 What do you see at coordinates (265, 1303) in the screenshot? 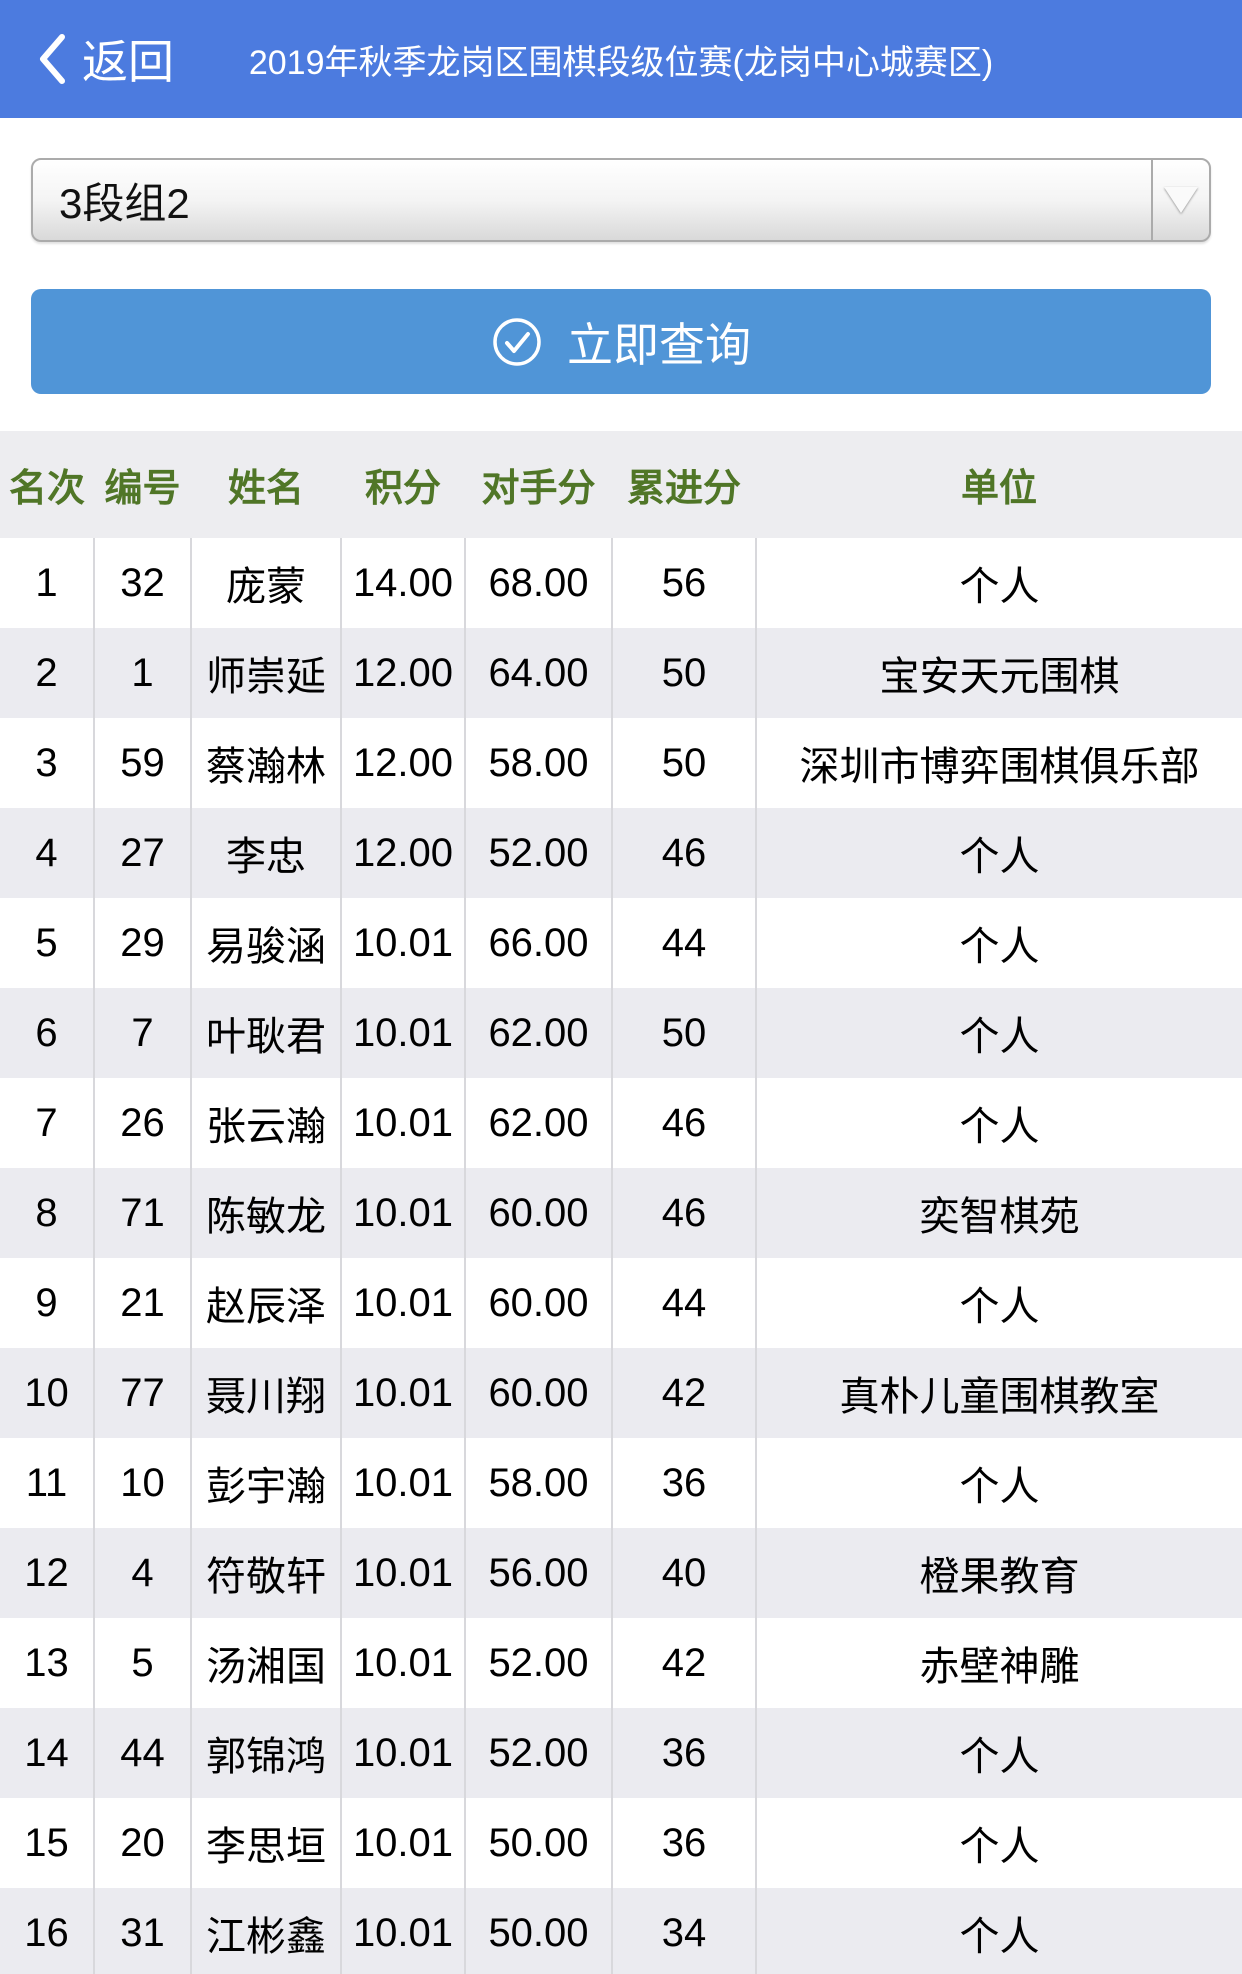
I see `player-name-link: 赵辰泽` at bounding box center [265, 1303].